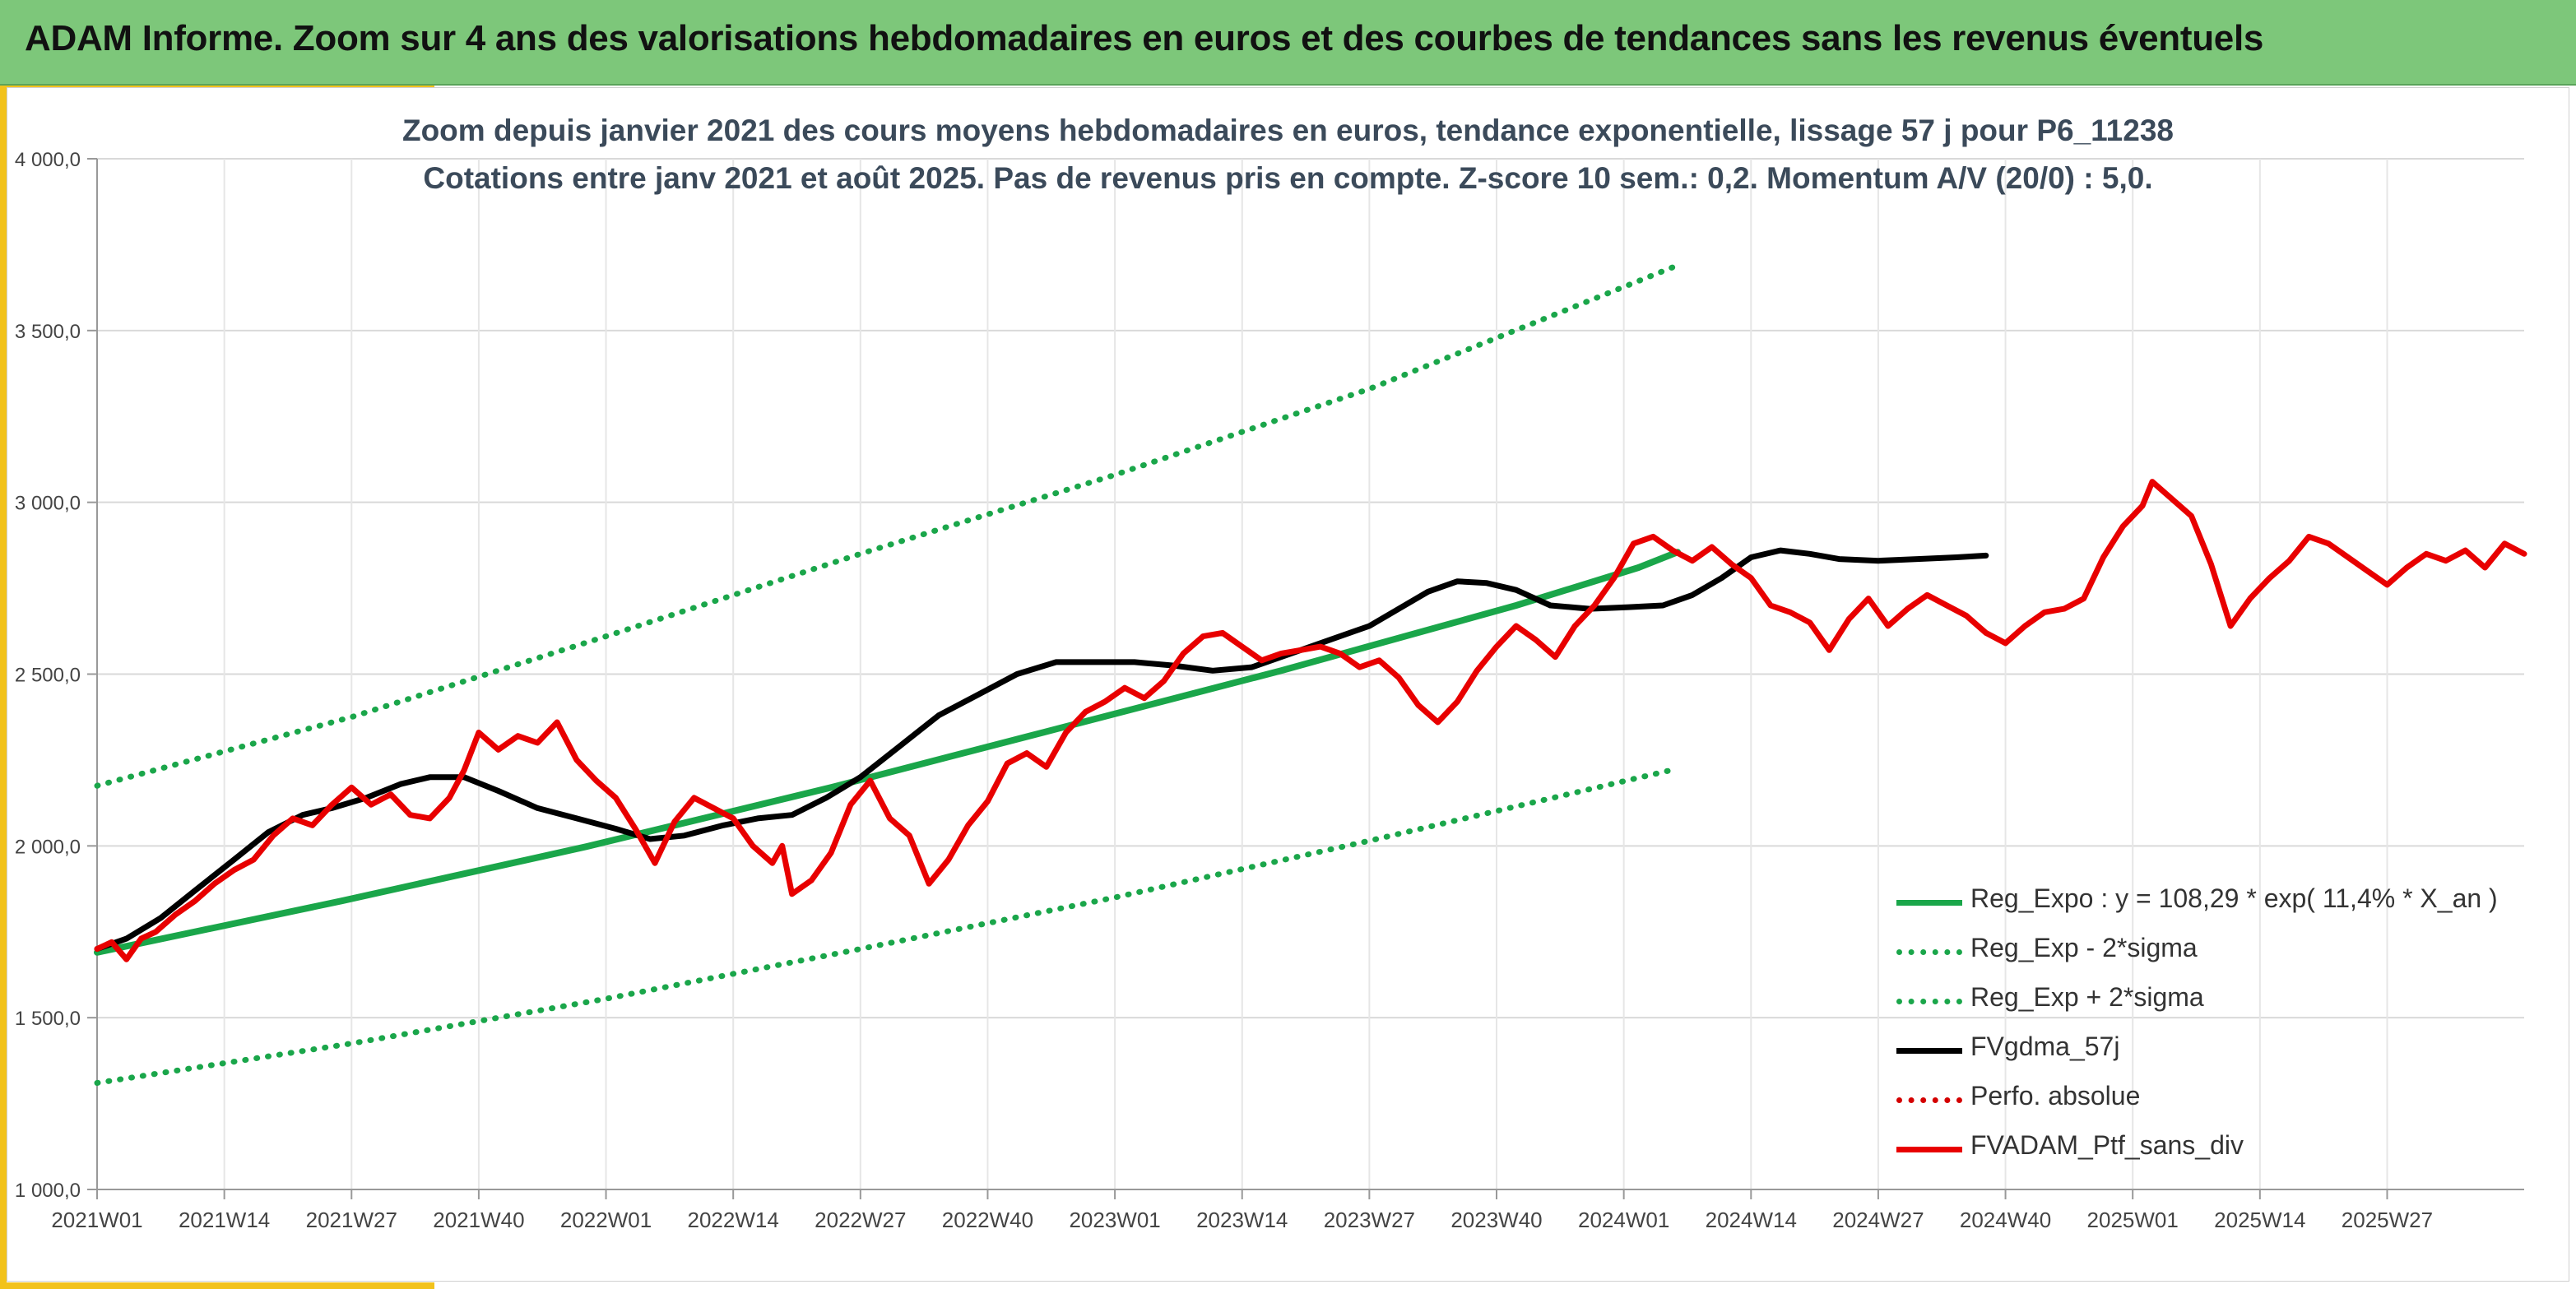 Image resolution: width=2576 pixels, height=1289 pixels. I want to click on x-tick-label: 2024W27, so click(1878, 1220).